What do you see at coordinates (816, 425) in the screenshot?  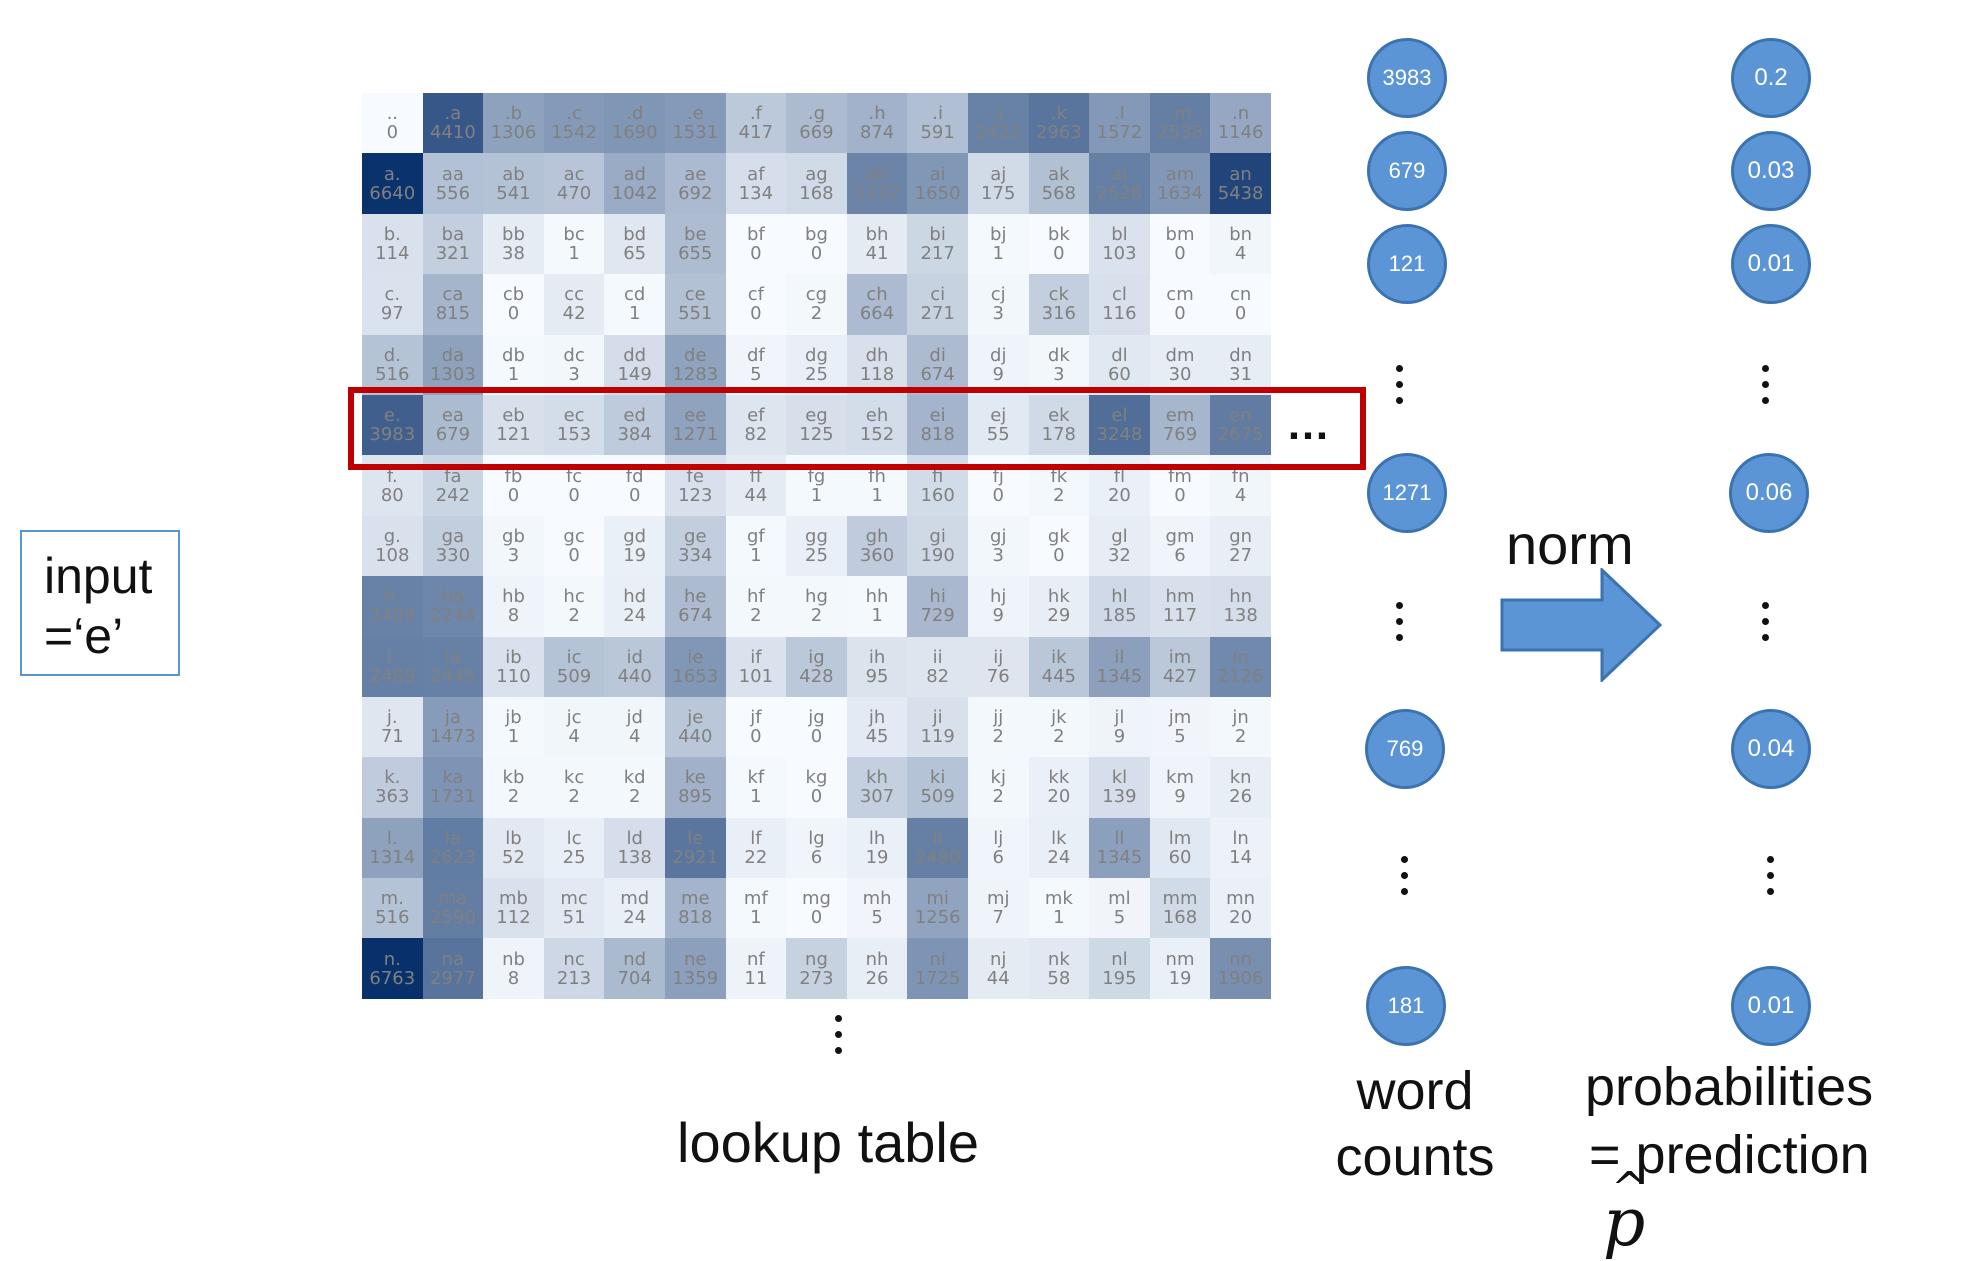 I see `table-cell: eg 125` at bounding box center [816, 425].